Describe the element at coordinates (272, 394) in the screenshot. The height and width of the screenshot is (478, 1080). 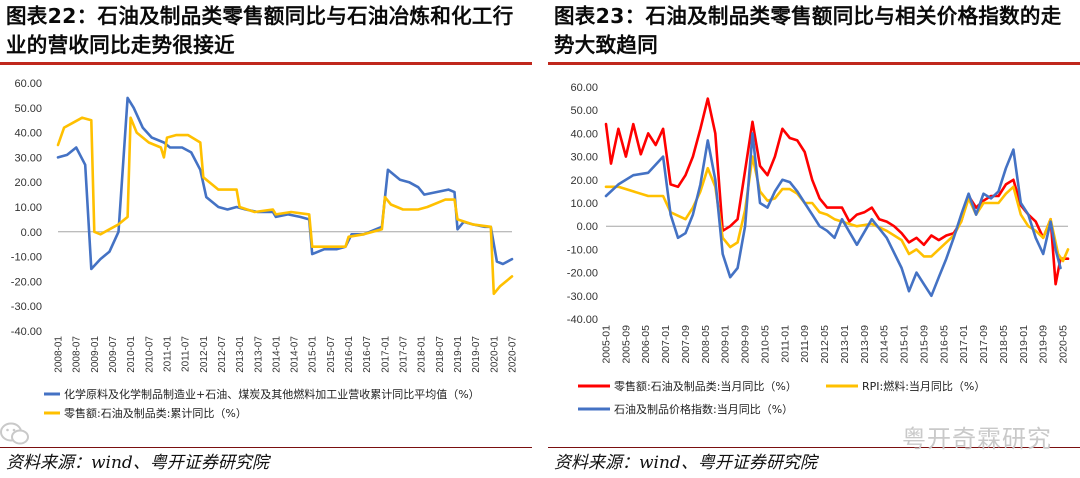
I see `legend-label: 化学原料及化学制品制造业+石油、煤炭及其他燃料加工业营收累计同比平均值（%）` at that location.